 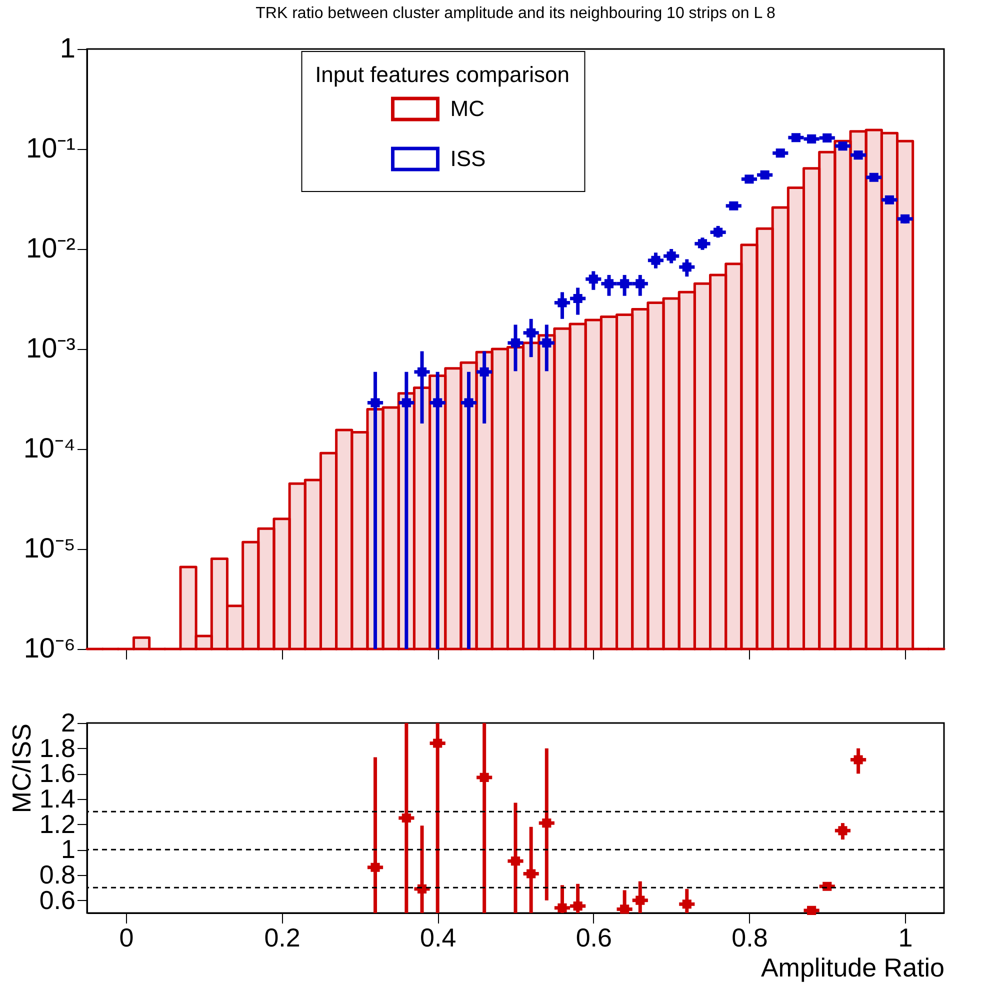 What do you see at coordinates (50, 548) in the screenshot?
I see `y-tick-label: 10⁻⁵` at bounding box center [50, 548].